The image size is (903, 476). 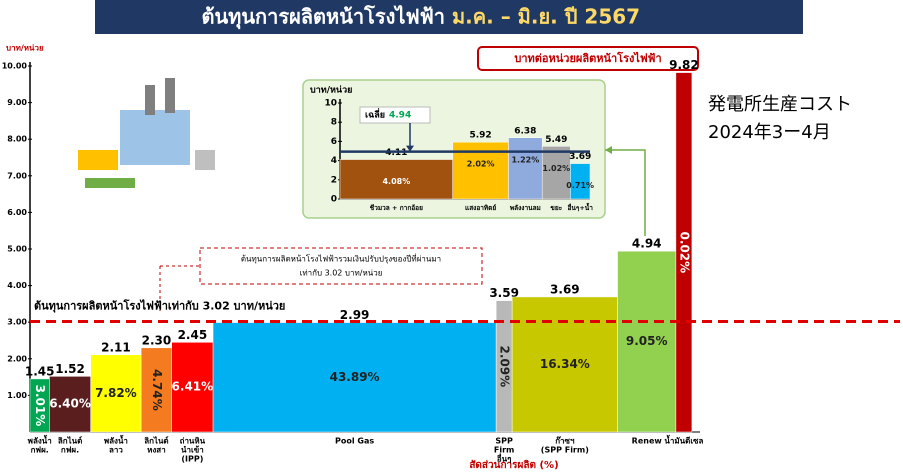 What do you see at coordinates (116, 450) in the screenshot?
I see `x-tick-label: ลาว` at bounding box center [116, 450].